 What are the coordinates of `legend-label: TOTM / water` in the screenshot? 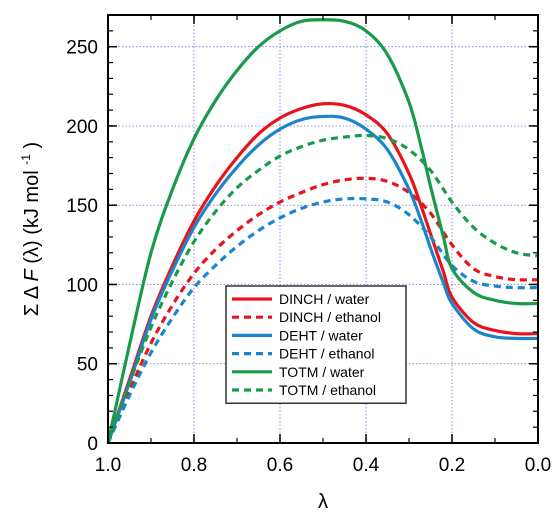 It's located at (322, 372).